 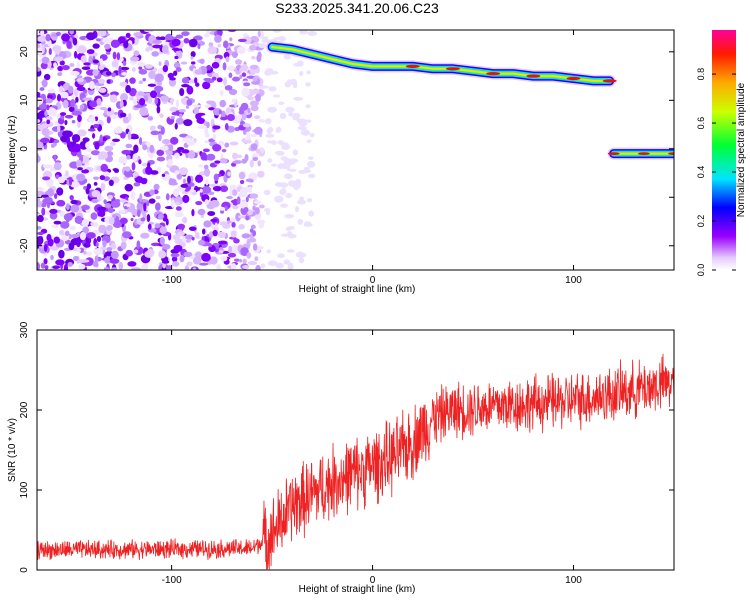 I want to click on signal-peak, so click(x=671, y=154).